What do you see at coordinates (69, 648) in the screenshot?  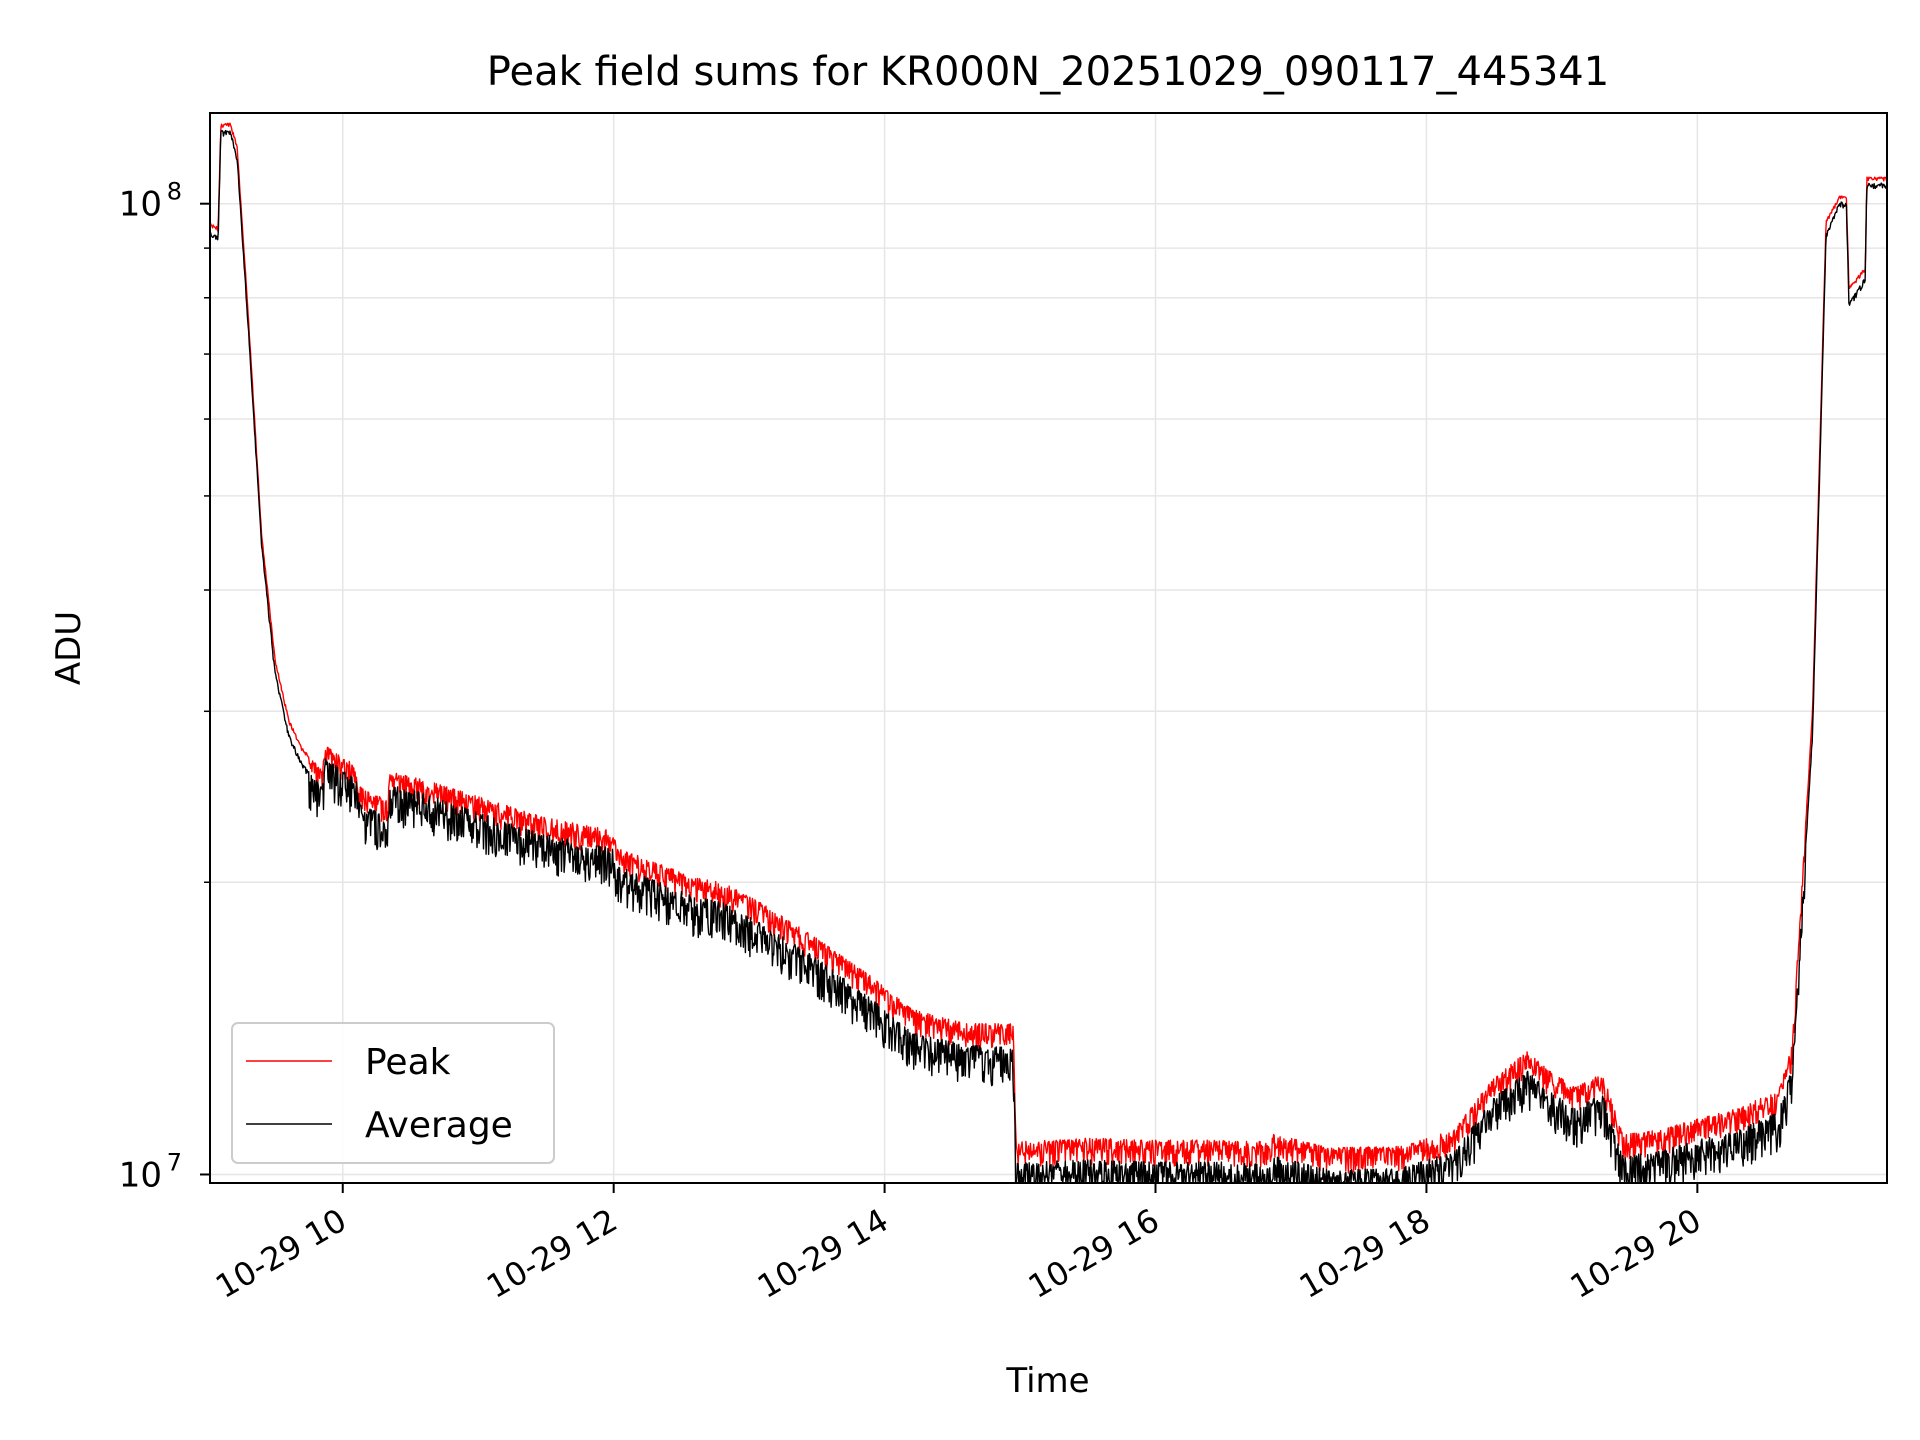 I see `y-axis-label: ADU` at bounding box center [69, 648].